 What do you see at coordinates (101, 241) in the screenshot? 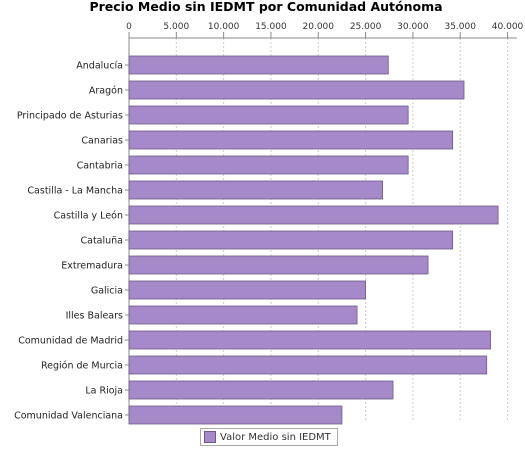
I see `category-label: Cataluña` at bounding box center [101, 241].